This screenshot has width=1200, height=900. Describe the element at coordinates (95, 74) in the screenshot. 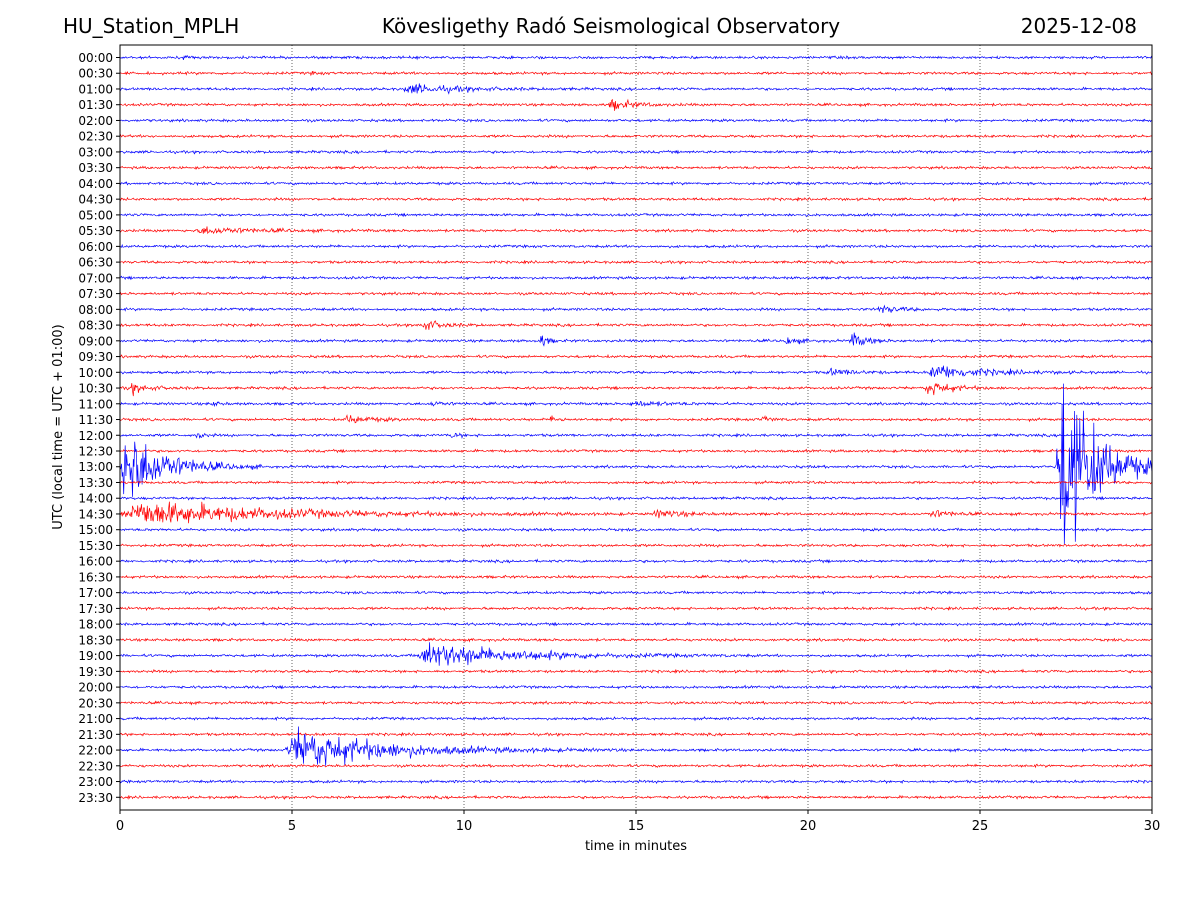

I see `y-tick-label: 00:30` at that location.